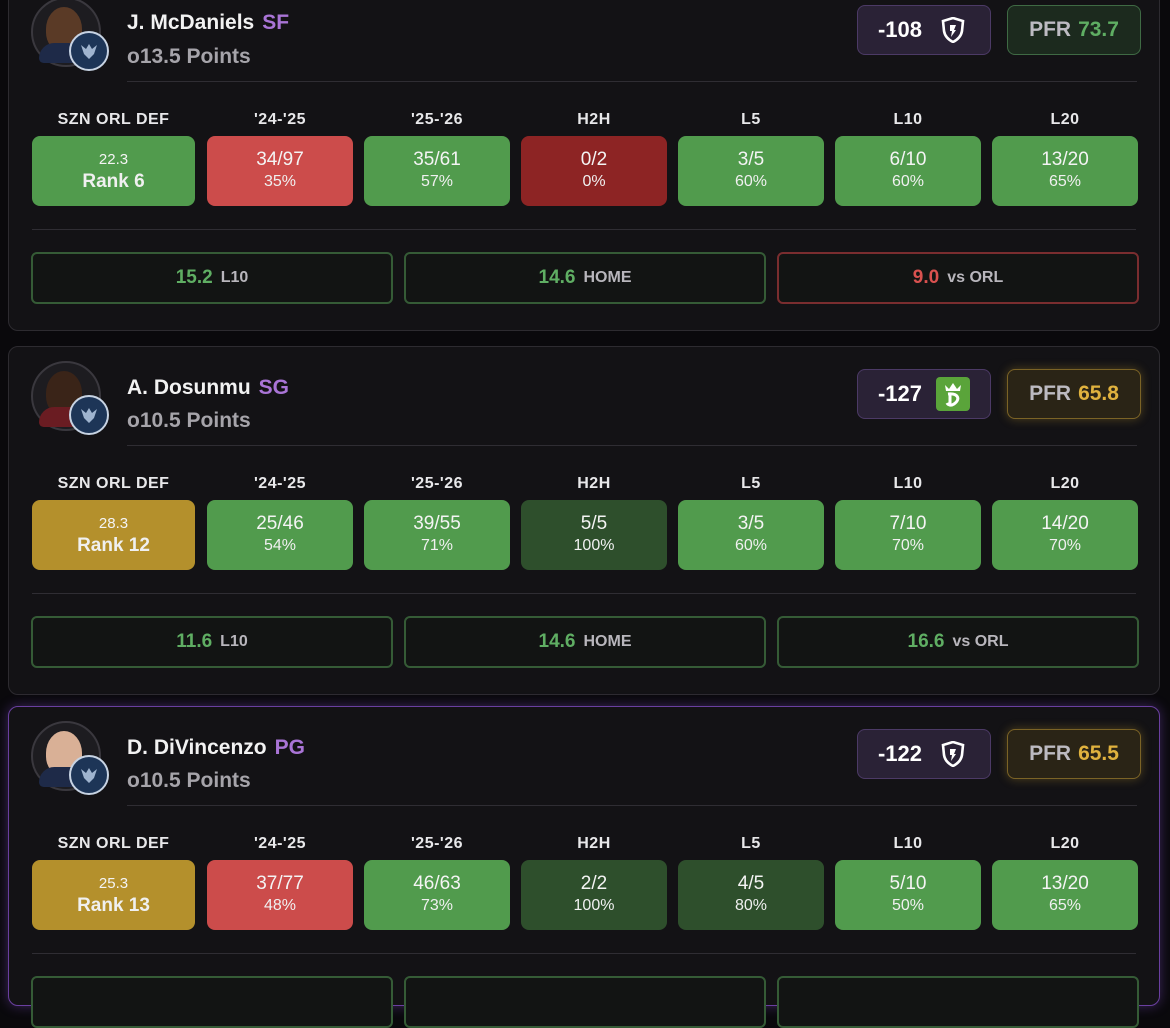 The image size is (1170, 1028). Describe the element at coordinates (607, 641) in the screenshot. I see `chip-label: HOME` at that location.